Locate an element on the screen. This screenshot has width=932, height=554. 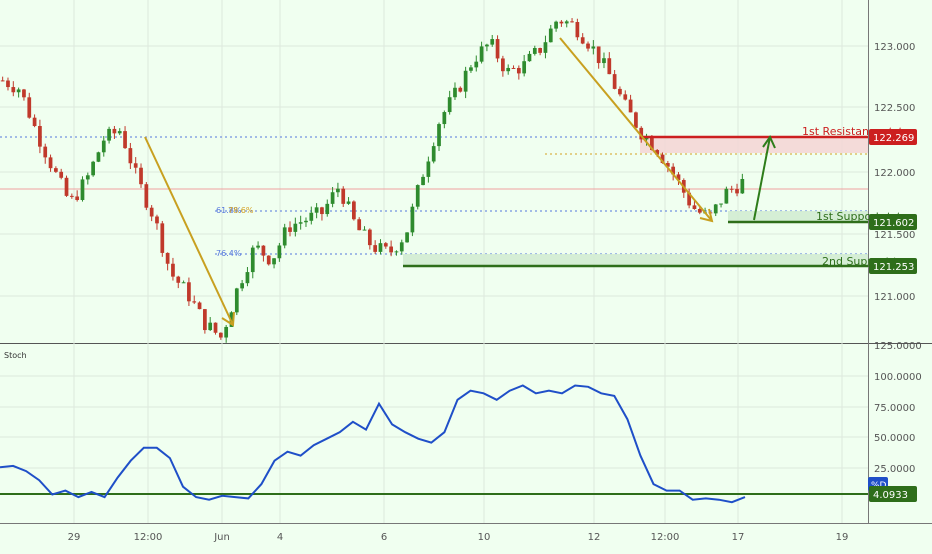
time-tick: 12:00 is located at coordinates (148, 537).